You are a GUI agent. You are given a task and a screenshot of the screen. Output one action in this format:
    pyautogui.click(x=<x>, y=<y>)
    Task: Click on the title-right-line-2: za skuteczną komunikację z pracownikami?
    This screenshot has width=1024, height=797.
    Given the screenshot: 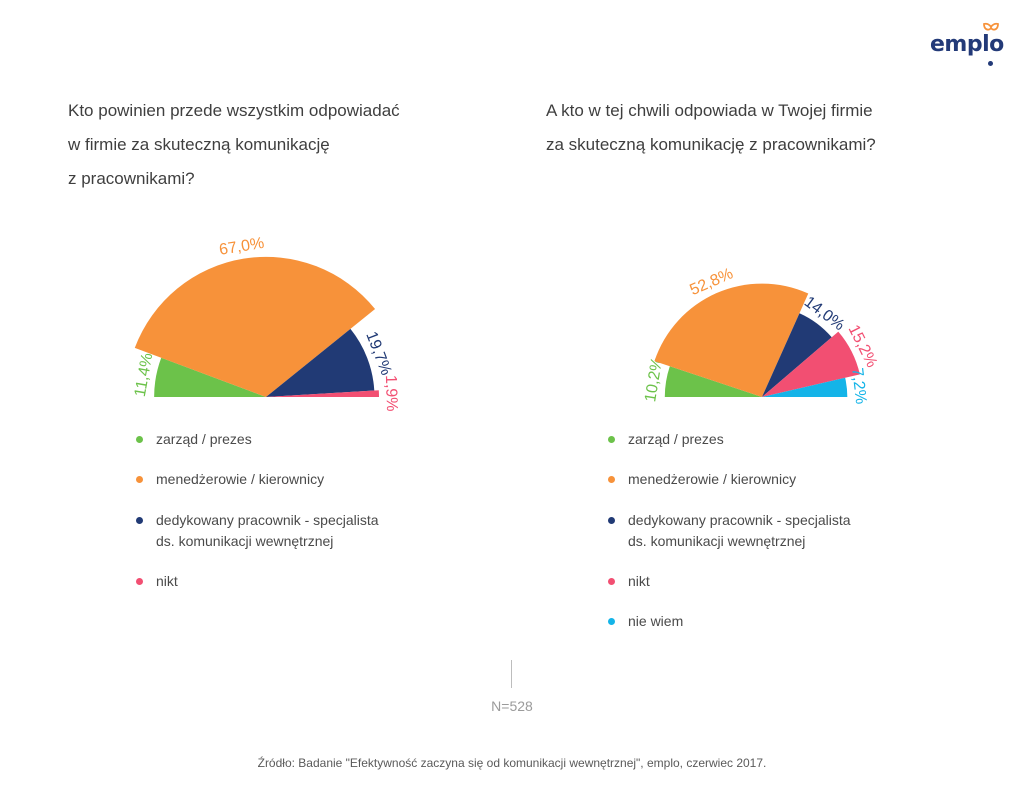 What is the action you would take?
    pyautogui.click(x=711, y=144)
    